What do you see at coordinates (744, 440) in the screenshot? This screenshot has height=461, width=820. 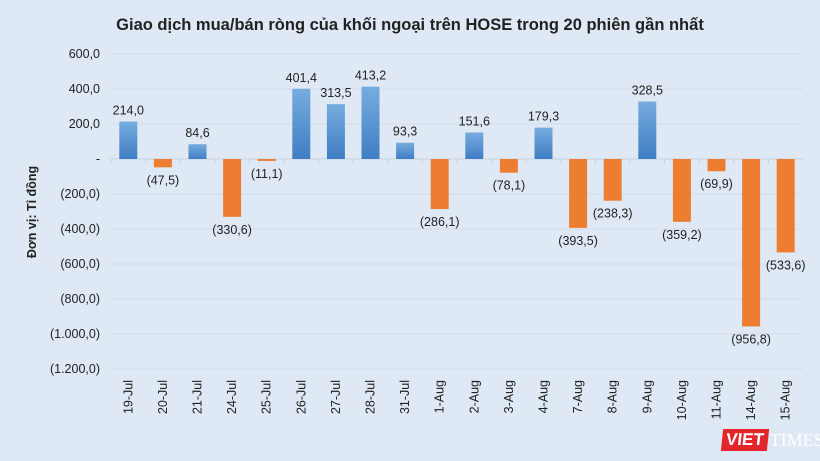 I see `logo-viet: VIET` at bounding box center [744, 440].